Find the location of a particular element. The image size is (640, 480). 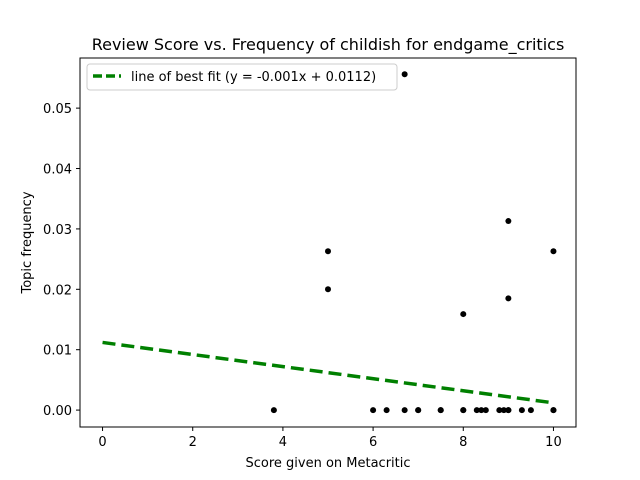

y-axis-ticks: 0.00 0.01 0.02 0.03 0.04 0.05 is located at coordinates (61, 260).